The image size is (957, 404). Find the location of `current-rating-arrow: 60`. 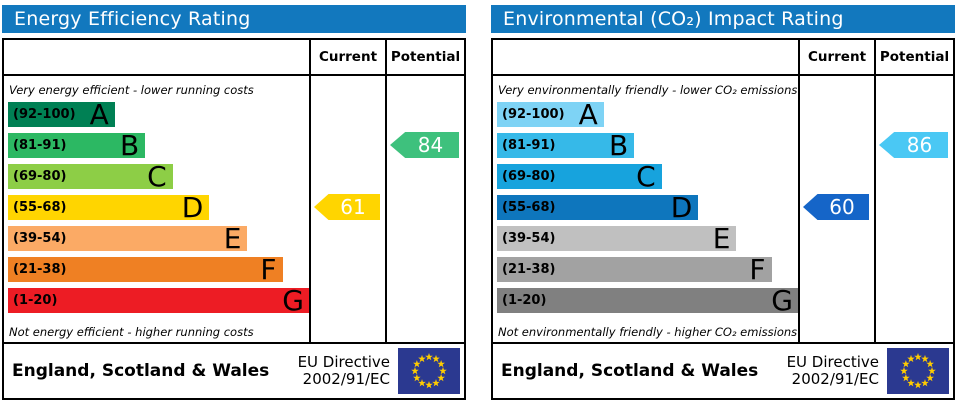

current-rating-arrow: 60 is located at coordinates (836, 207).